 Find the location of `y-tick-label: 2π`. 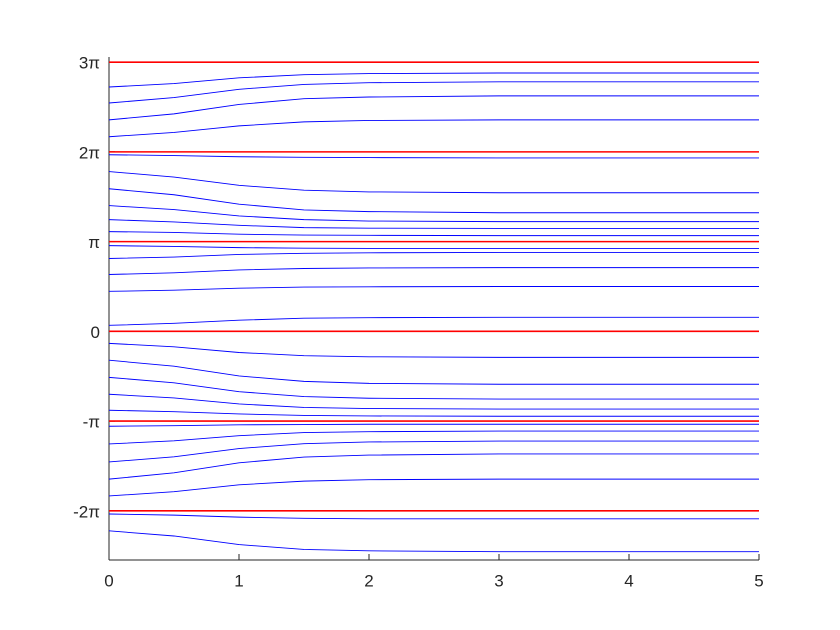

y-tick-label: 2π is located at coordinates (89, 152).